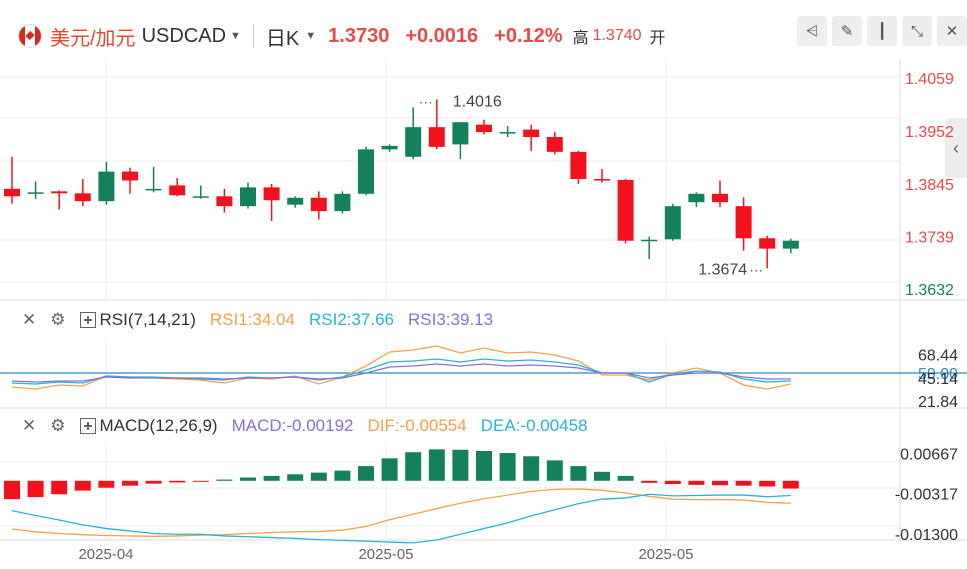 This screenshot has width=967, height=569. What do you see at coordinates (426, 101) in the screenshot?
I see `high-marker: ···` at bounding box center [426, 101].